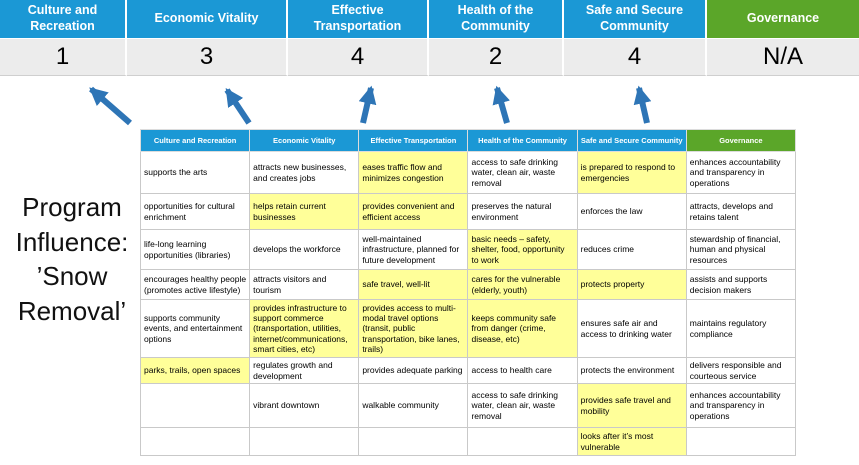  Describe the element at coordinates (741, 211) in the screenshot. I see `matrix-cell: attracts, develops and retains talent` at that location.